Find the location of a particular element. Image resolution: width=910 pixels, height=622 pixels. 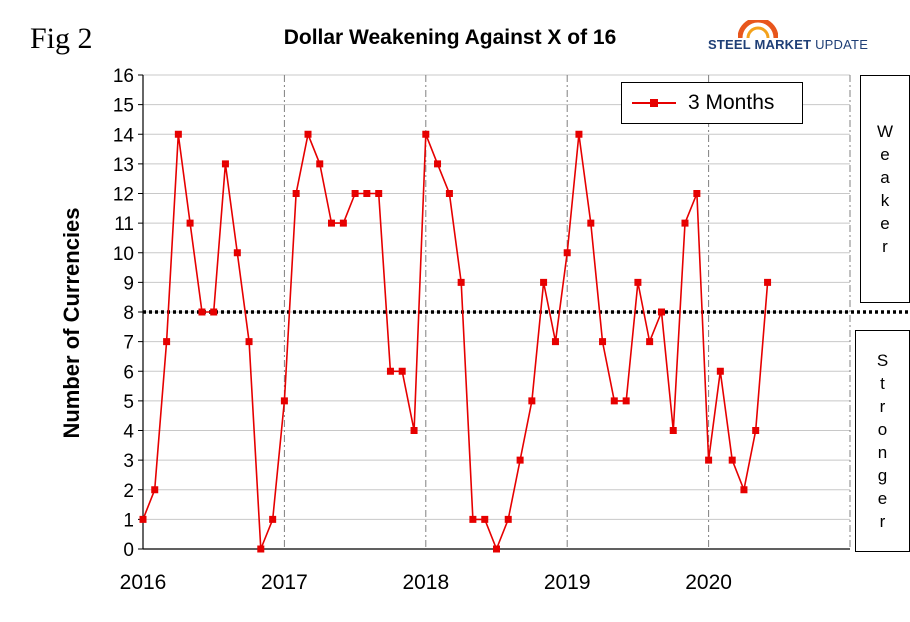

chart-legend: 3 Months is located at coordinates (712, 103).